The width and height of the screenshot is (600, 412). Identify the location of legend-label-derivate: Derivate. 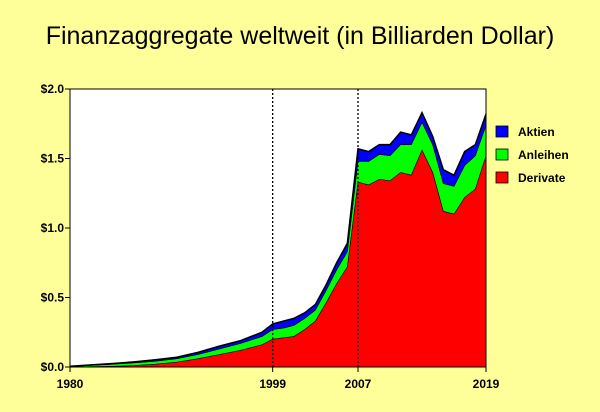
(542, 178).